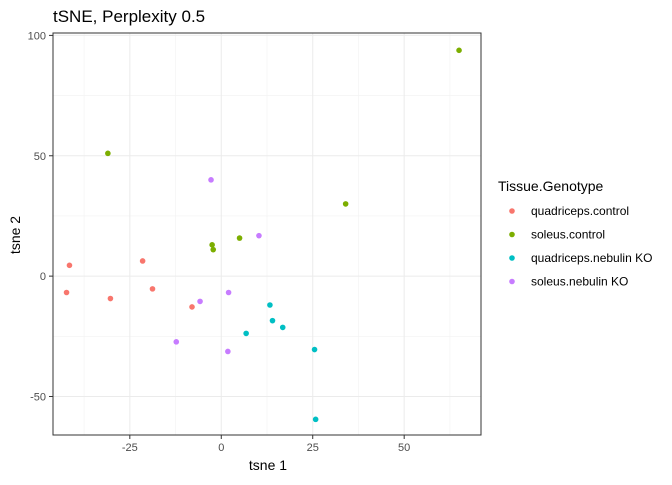 Image resolution: width=672 pixels, height=485 pixels. Describe the element at coordinates (43, 277) in the screenshot. I see `y-tick-label: 0` at that location.